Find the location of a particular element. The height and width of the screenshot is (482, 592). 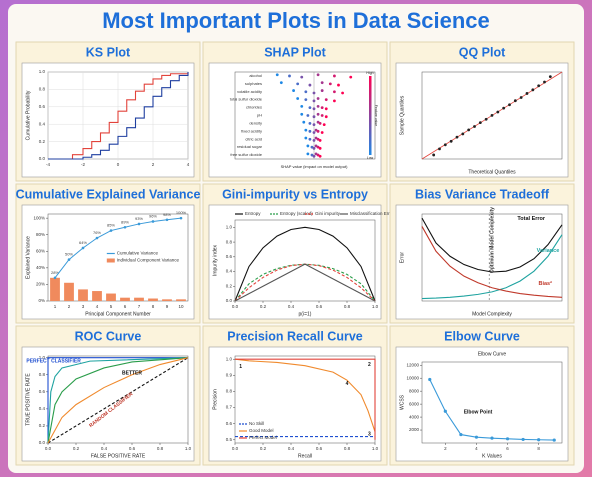

annotation: BETTER is located at coordinates (132, 374).